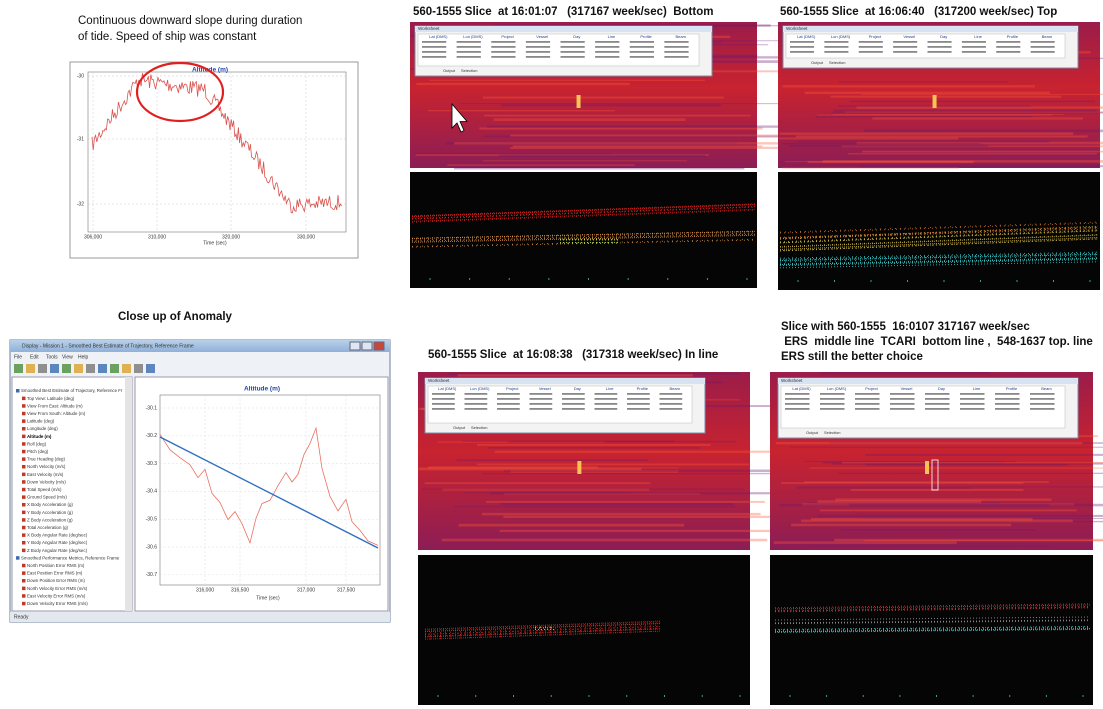  What do you see at coordinates (72, 494) in the screenshot?
I see `tree-pane` at bounding box center [72, 494].